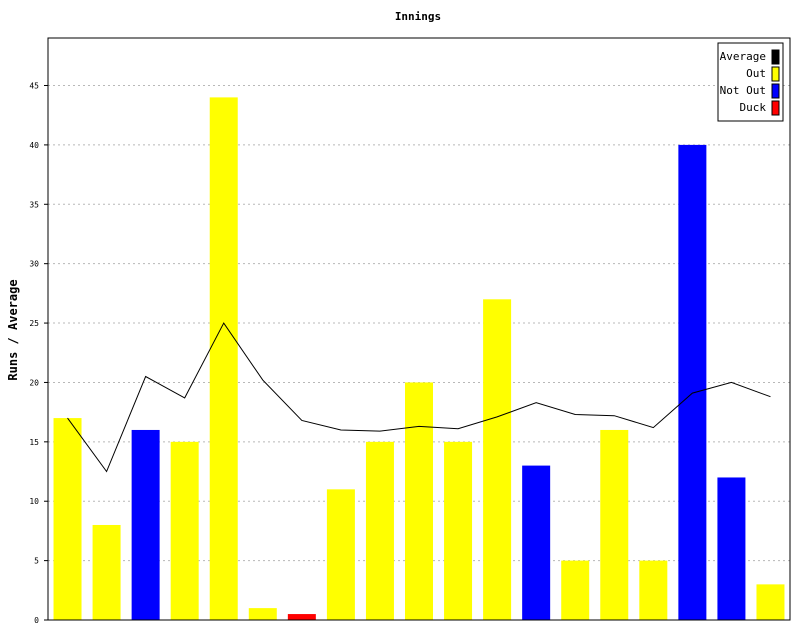 The height and width of the screenshot is (640, 800). What do you see at coordinates (38, 353) in the screenshot?
I see `y-tick-labels: 0 5 10 15 20 25 30 35 40 45` at bounding box center [38, 353].